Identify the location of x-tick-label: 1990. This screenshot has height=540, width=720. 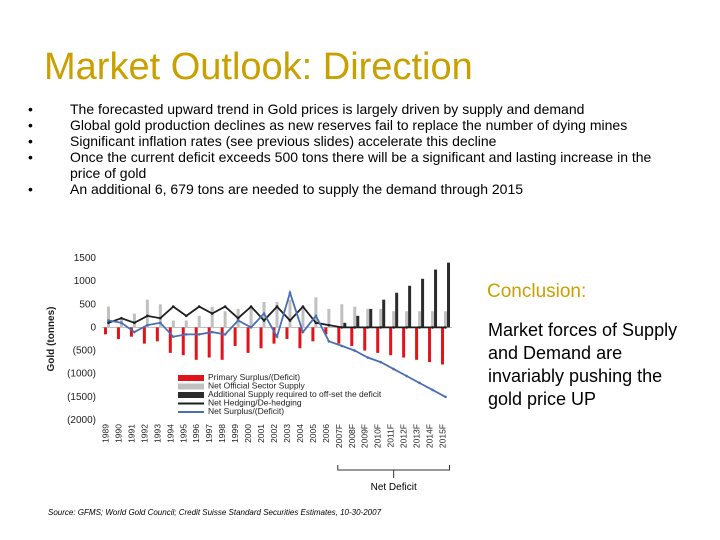
(118, 433).